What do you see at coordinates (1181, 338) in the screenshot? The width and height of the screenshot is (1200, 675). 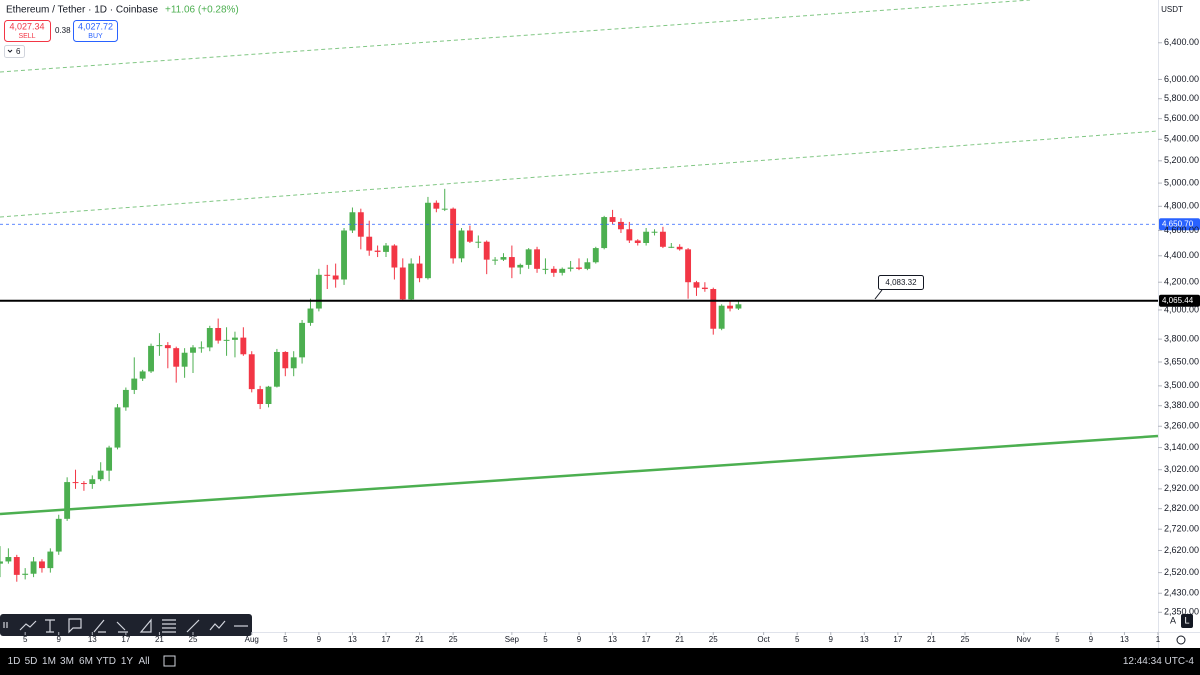 I see `y-tick-label: 3,800.00` at bounding box center [1181, 338].